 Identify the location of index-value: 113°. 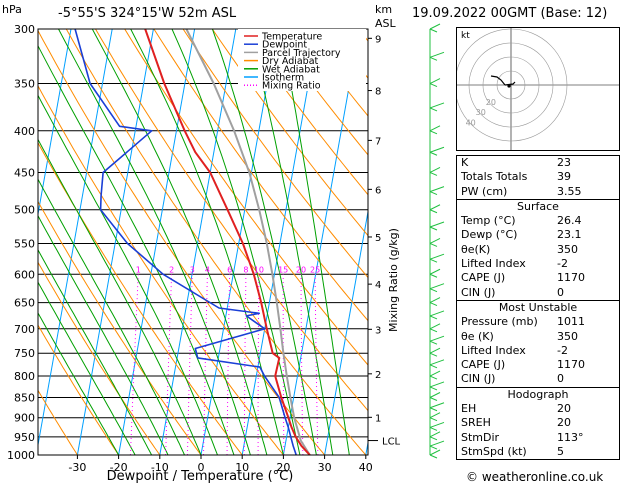
(570, 437).